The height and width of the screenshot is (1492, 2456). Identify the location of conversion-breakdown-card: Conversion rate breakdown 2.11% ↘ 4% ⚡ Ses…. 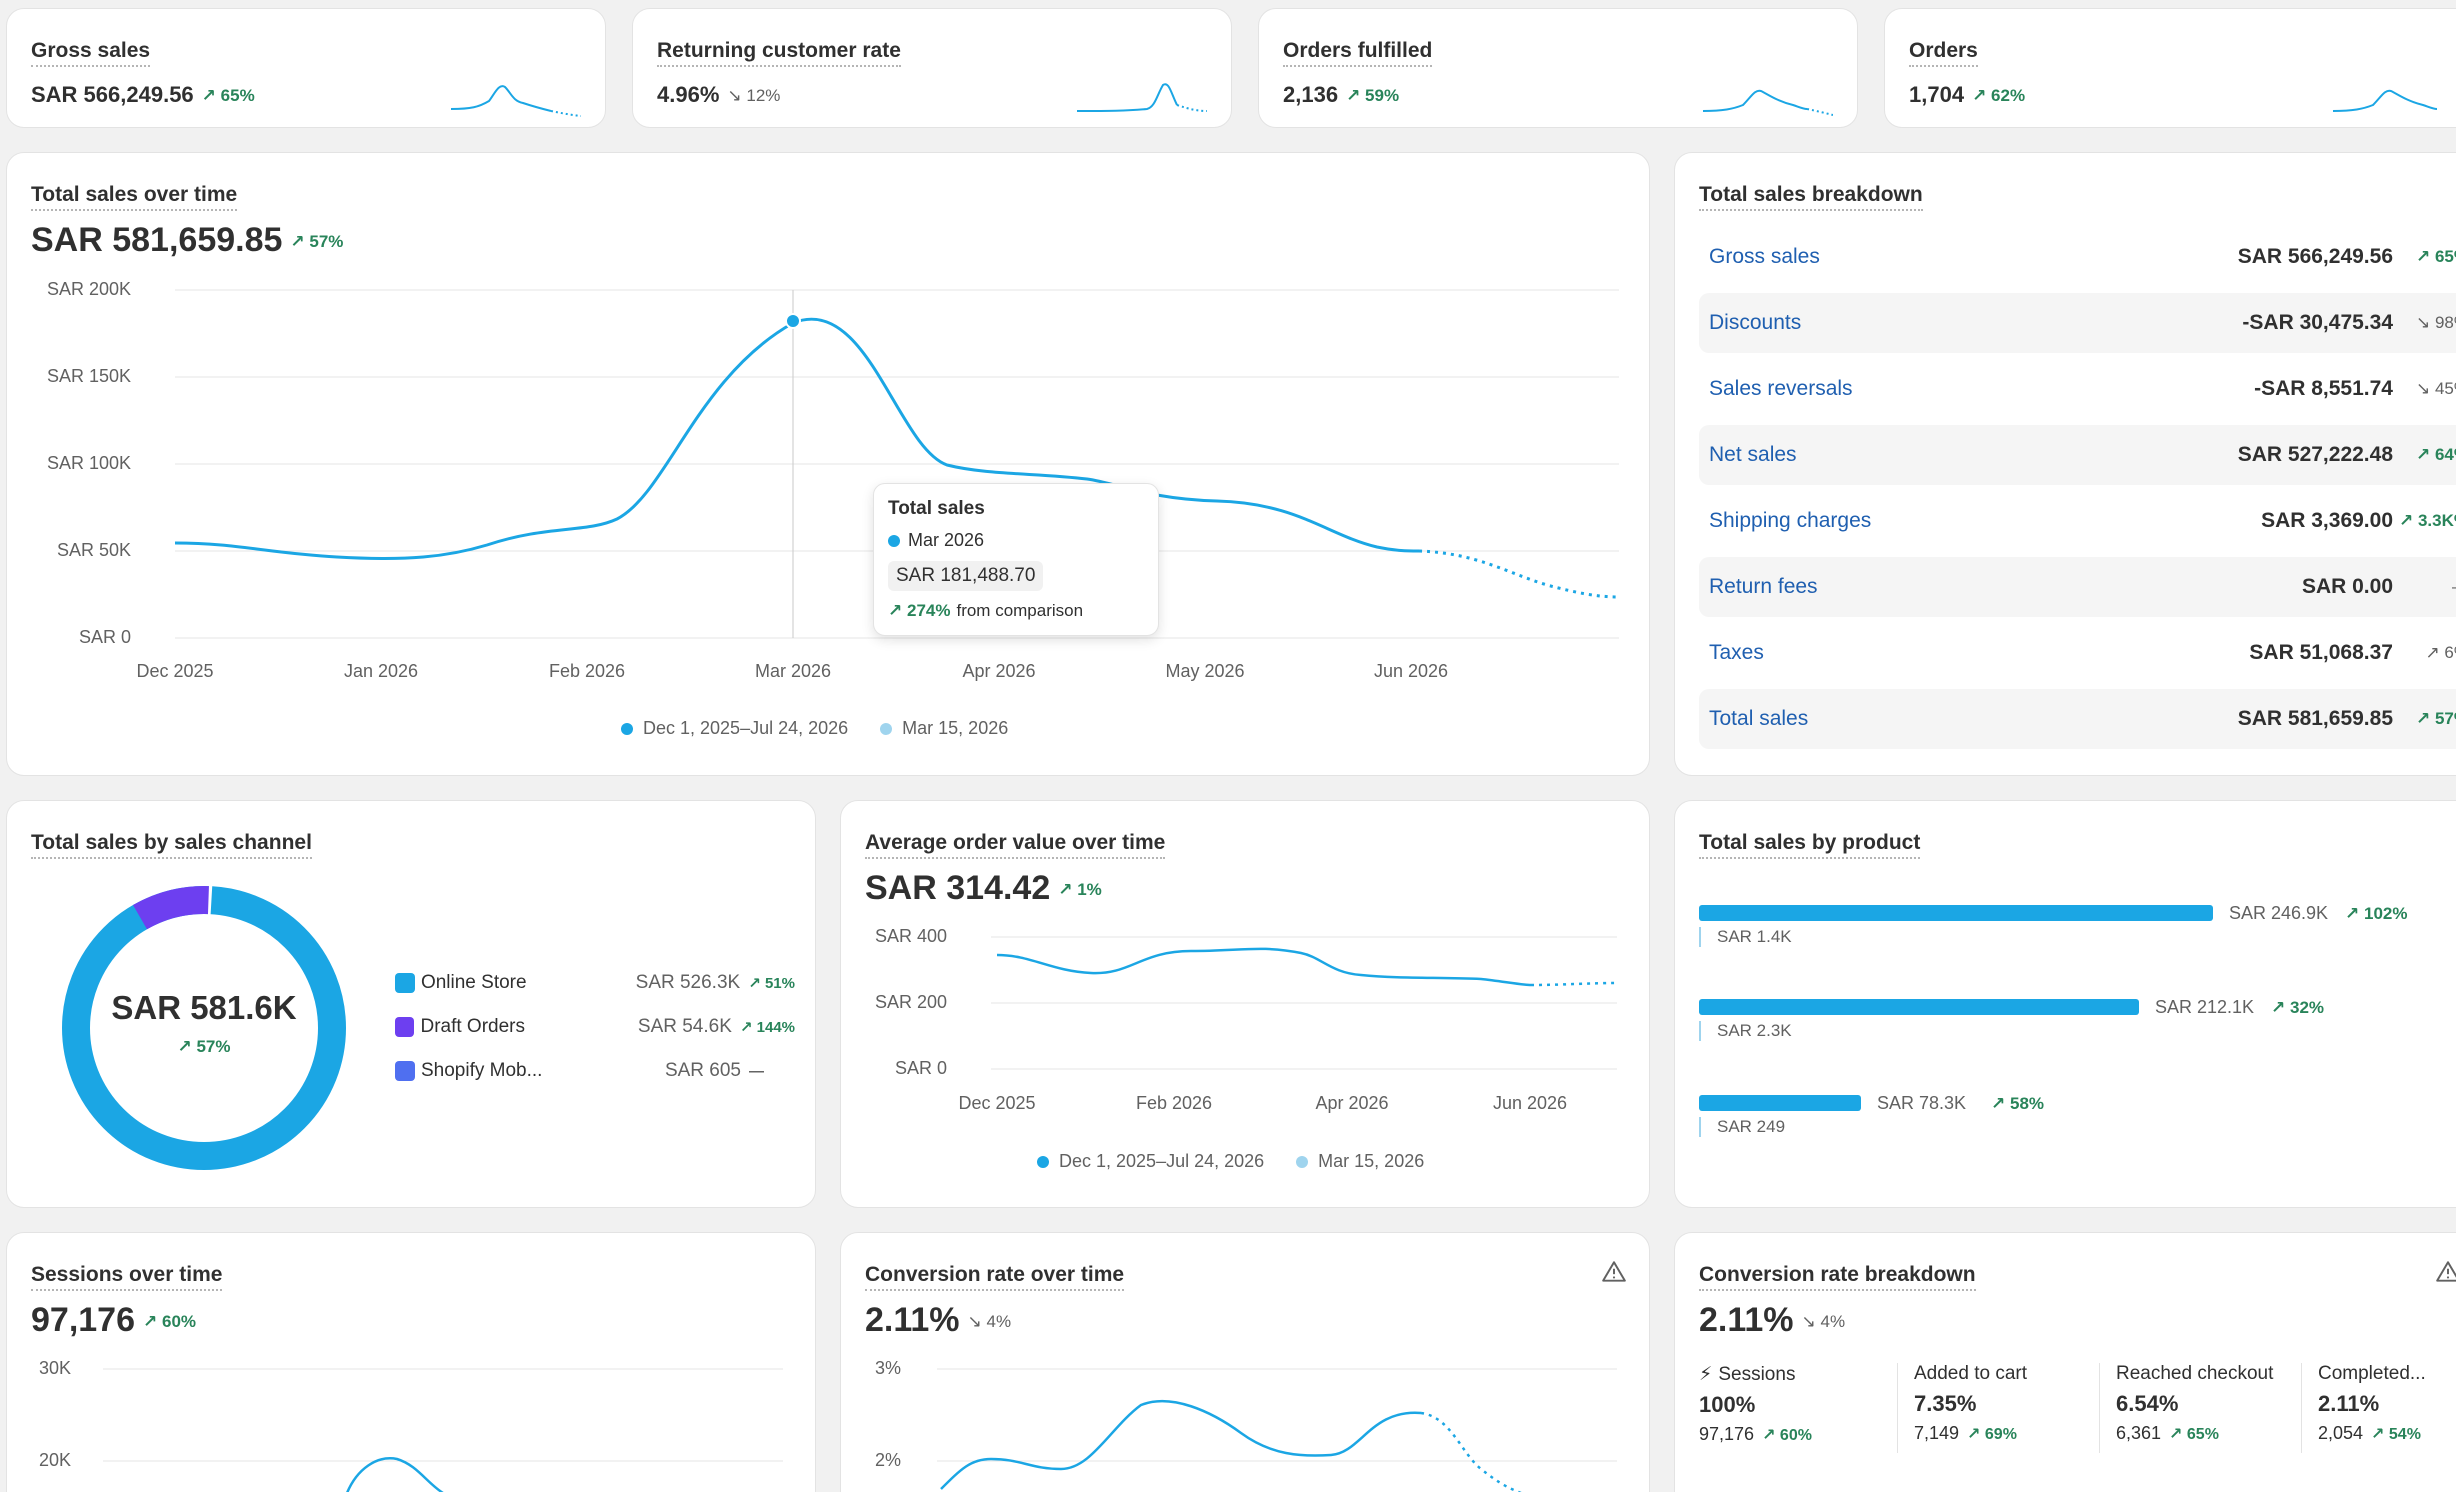
(2065, 1362).